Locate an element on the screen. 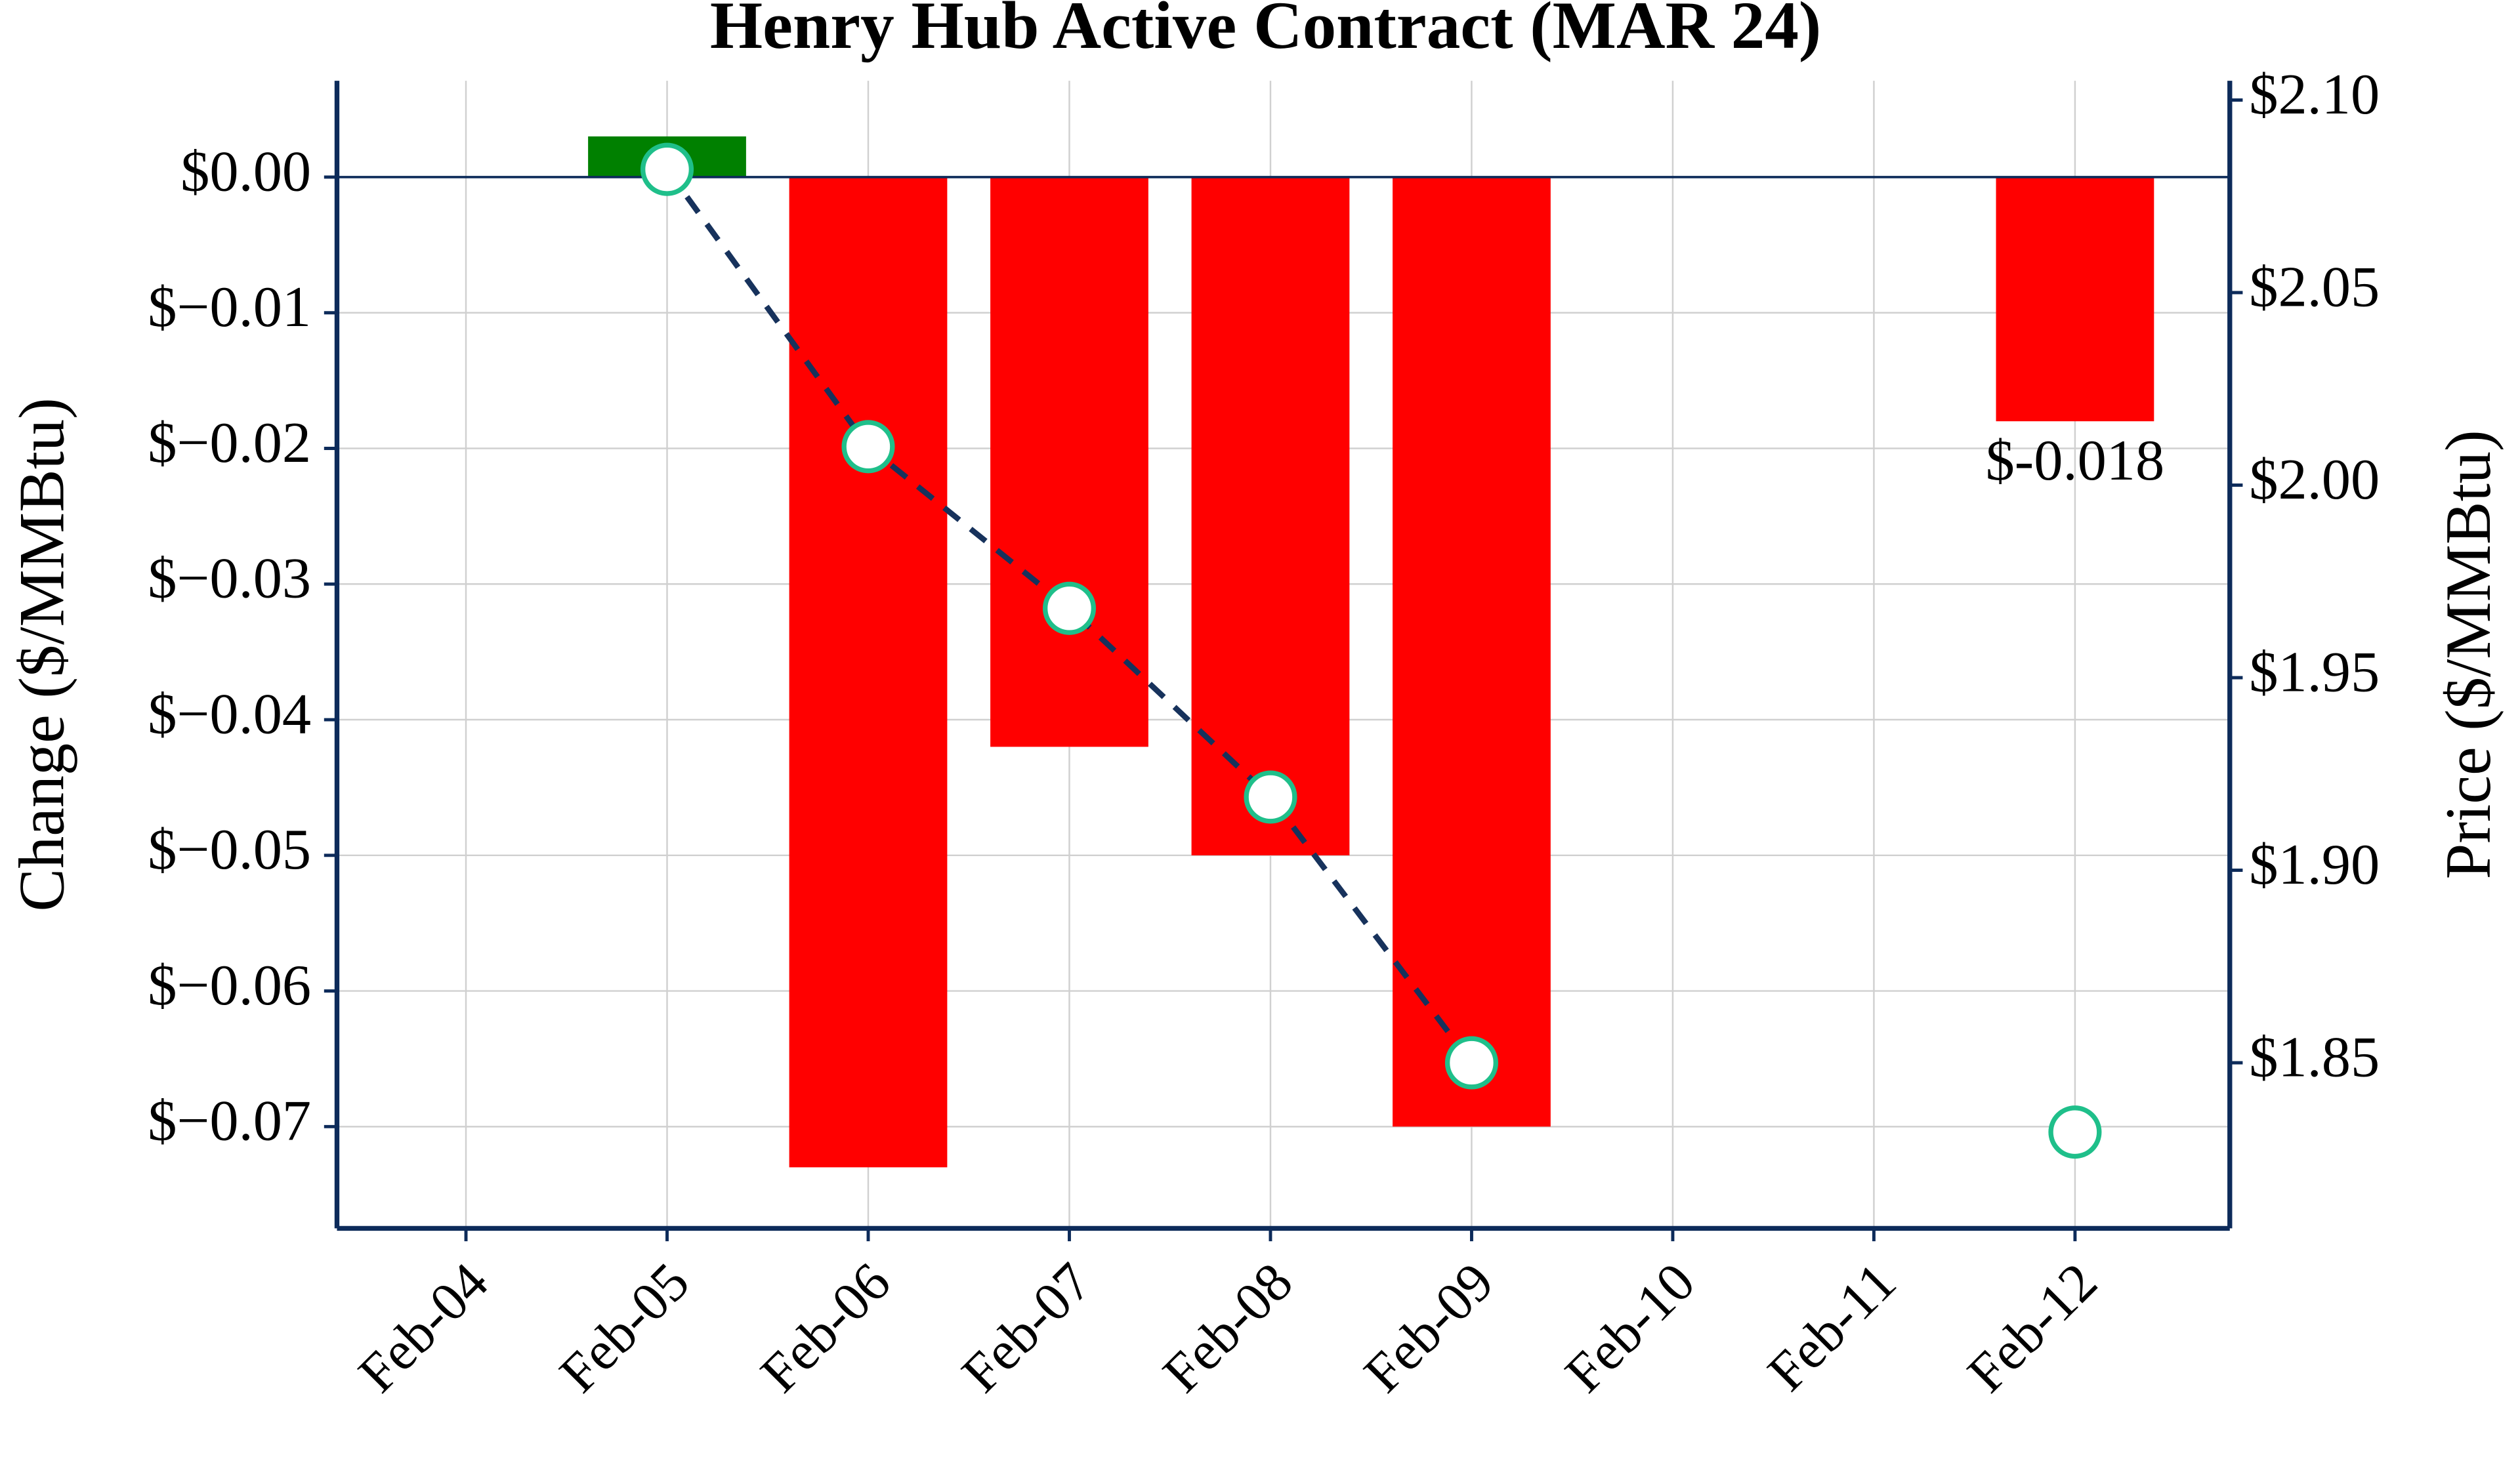  x-tick-label: Feb-07 is located at coordinates (1027, 1328).